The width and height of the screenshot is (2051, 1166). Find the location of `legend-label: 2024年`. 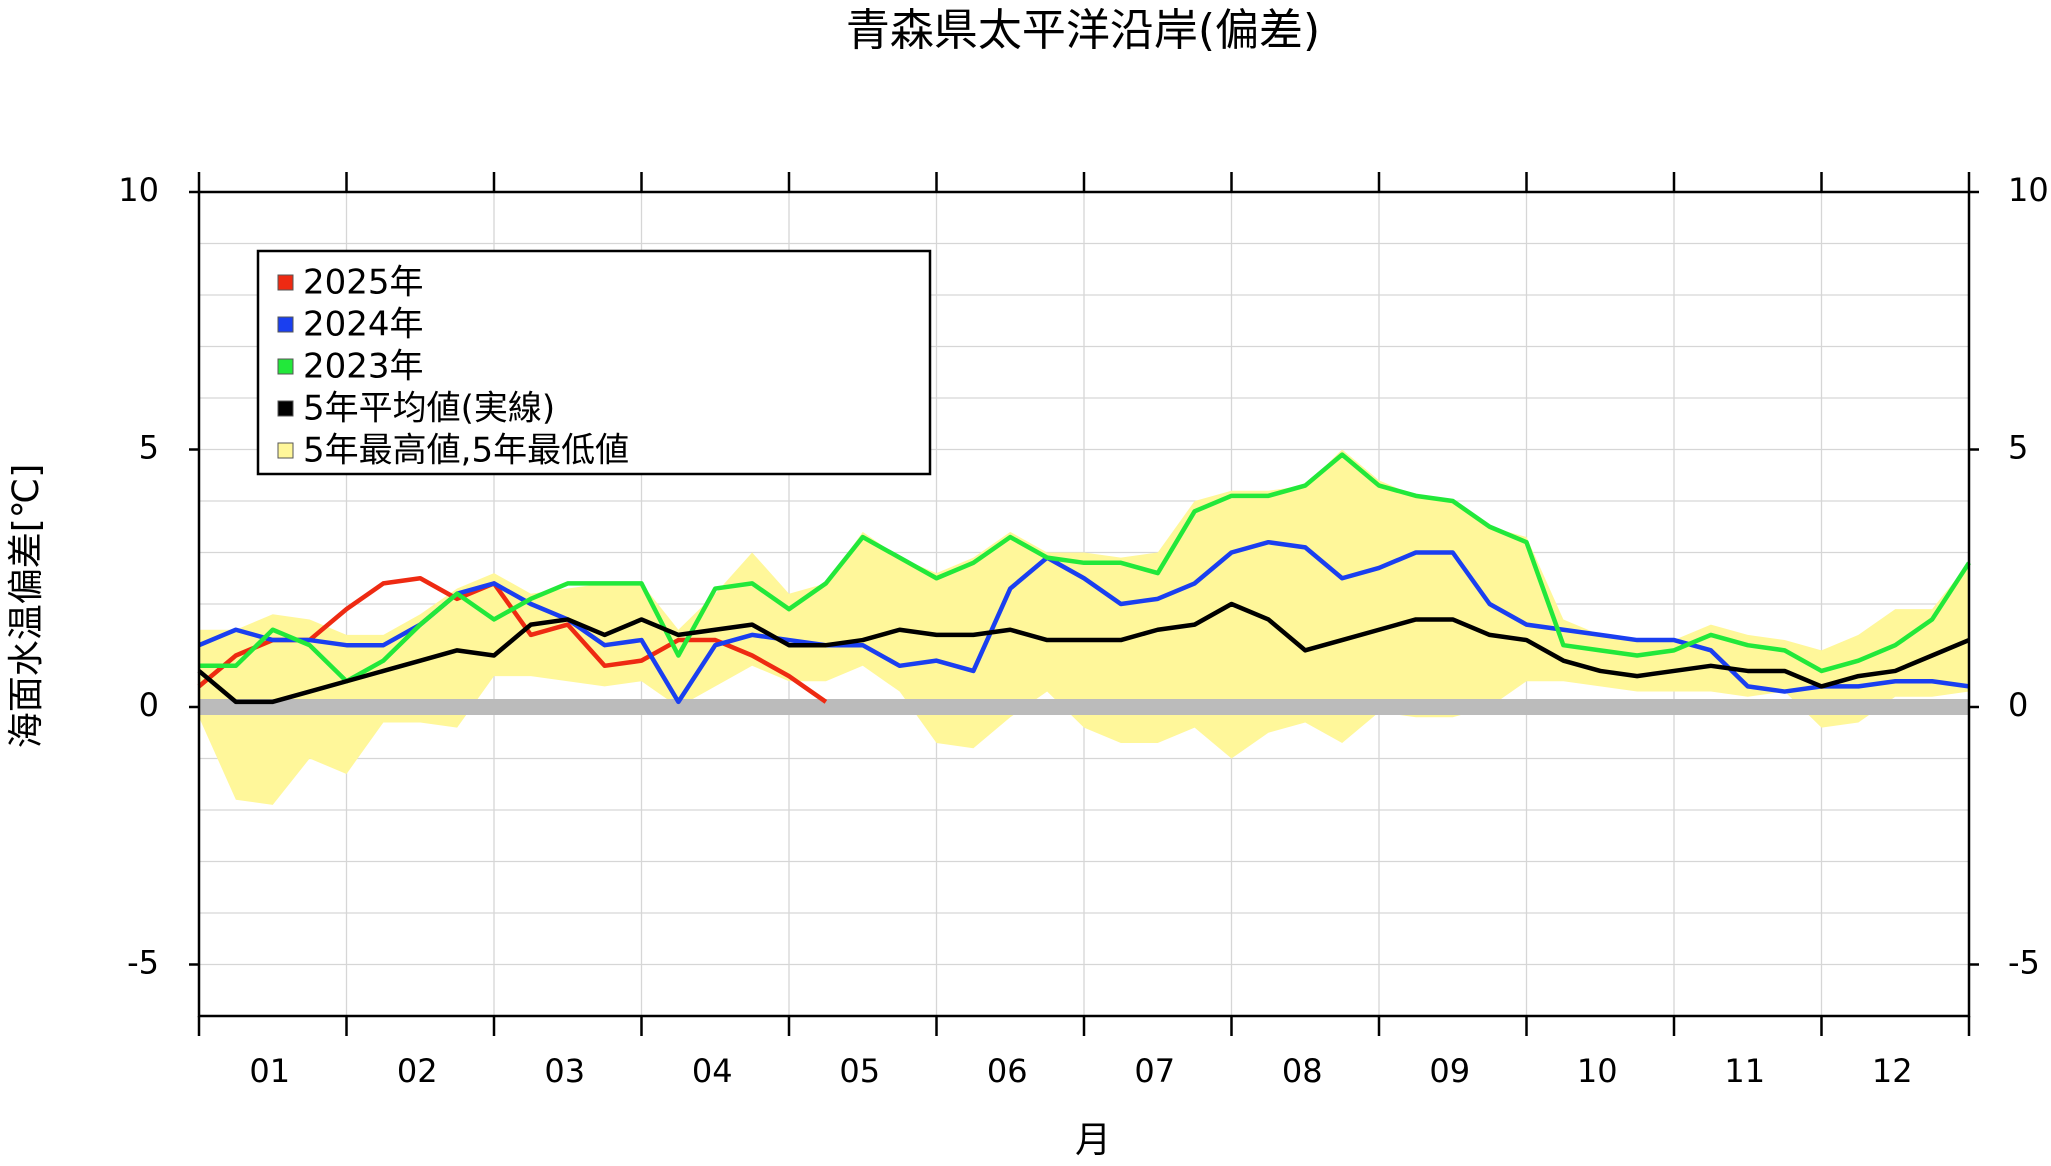

legend-label: 2024年 is located at coordinates (363, 325).